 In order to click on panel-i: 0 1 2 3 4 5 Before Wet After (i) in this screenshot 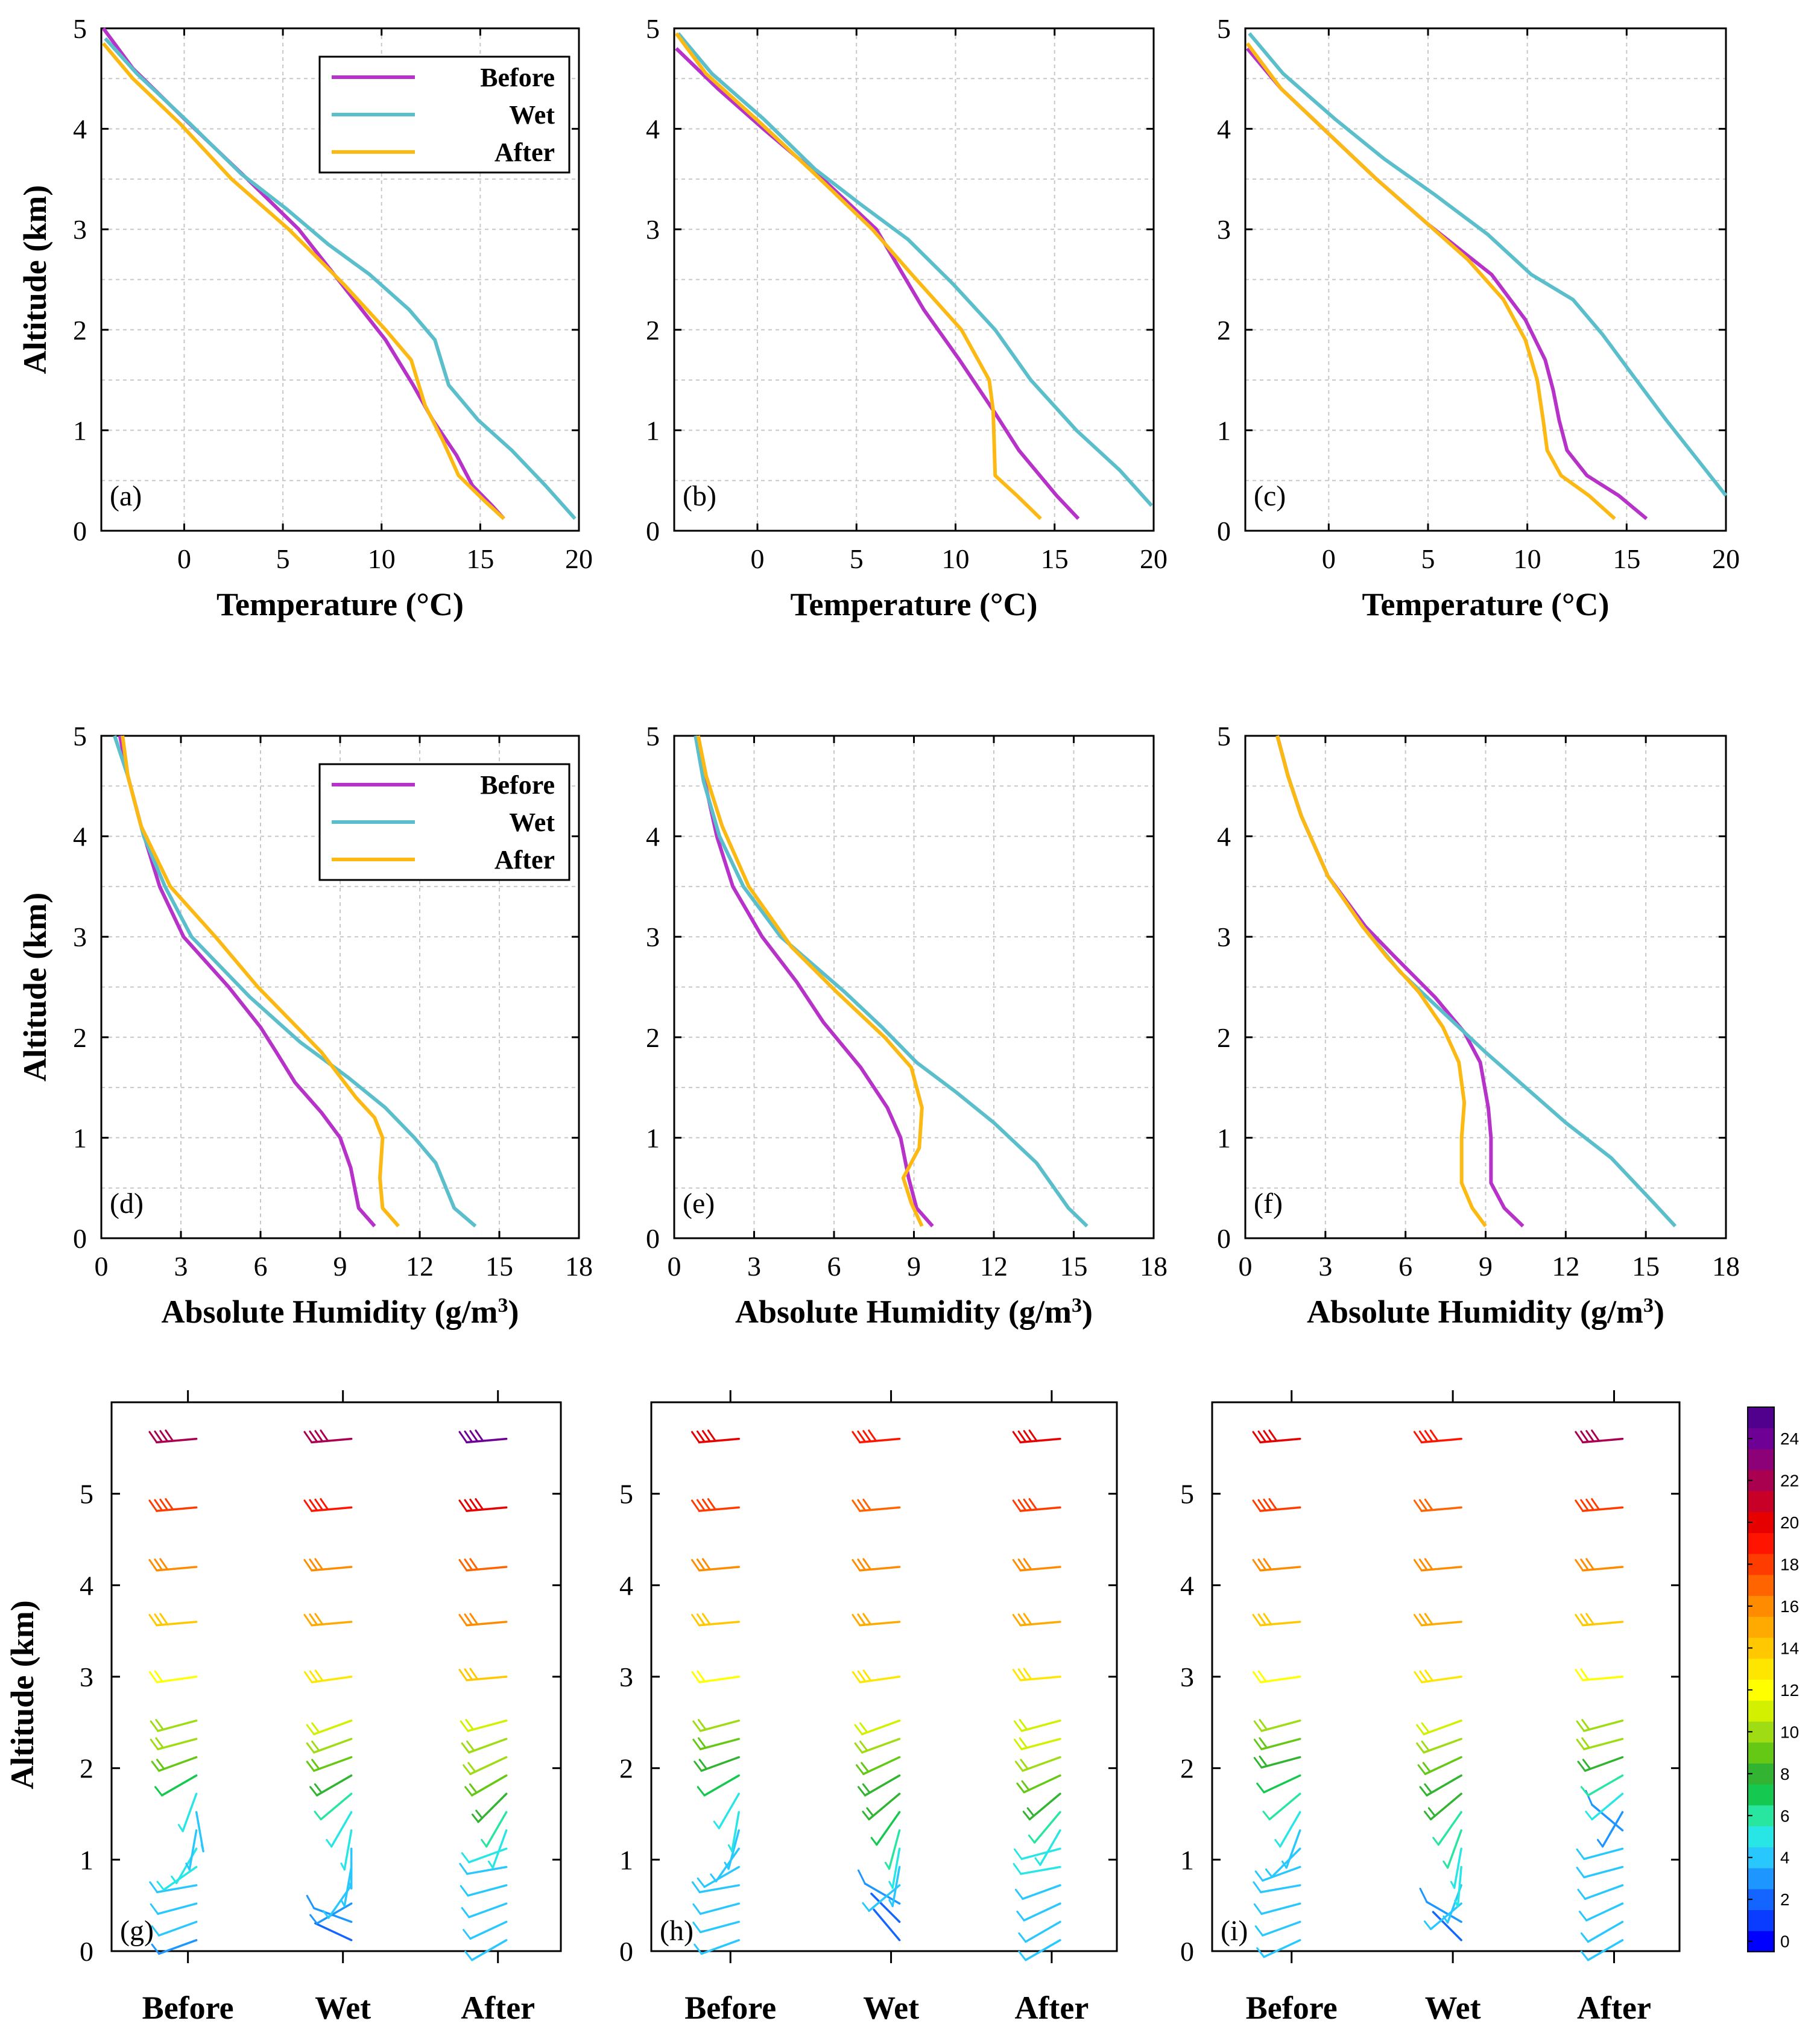, I will do `click(1430, 1708)`.